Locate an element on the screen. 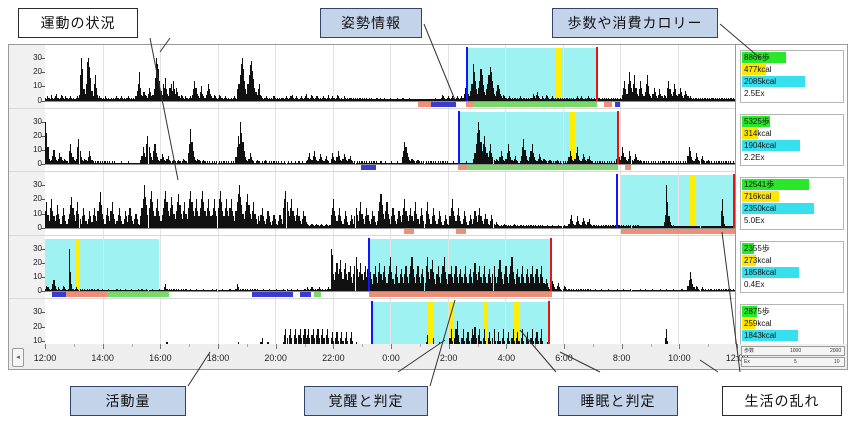 Image resolution: width=856 pixels, height=428 pixels. daily-summary-3: 12541歩 716kcal 2350kcal 5.0Ex is located at coordinates (792, 203).